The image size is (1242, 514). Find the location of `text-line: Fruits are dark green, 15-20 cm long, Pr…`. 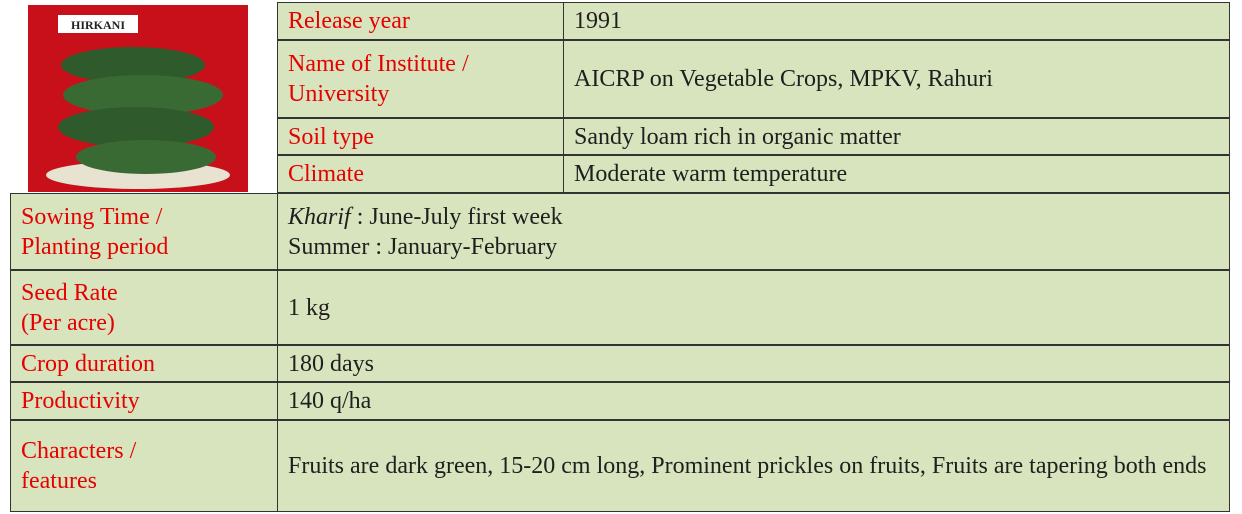

text-line: Fruits are dark green, 15-20 cm long, Pr… is located at coordinates (747, 466).